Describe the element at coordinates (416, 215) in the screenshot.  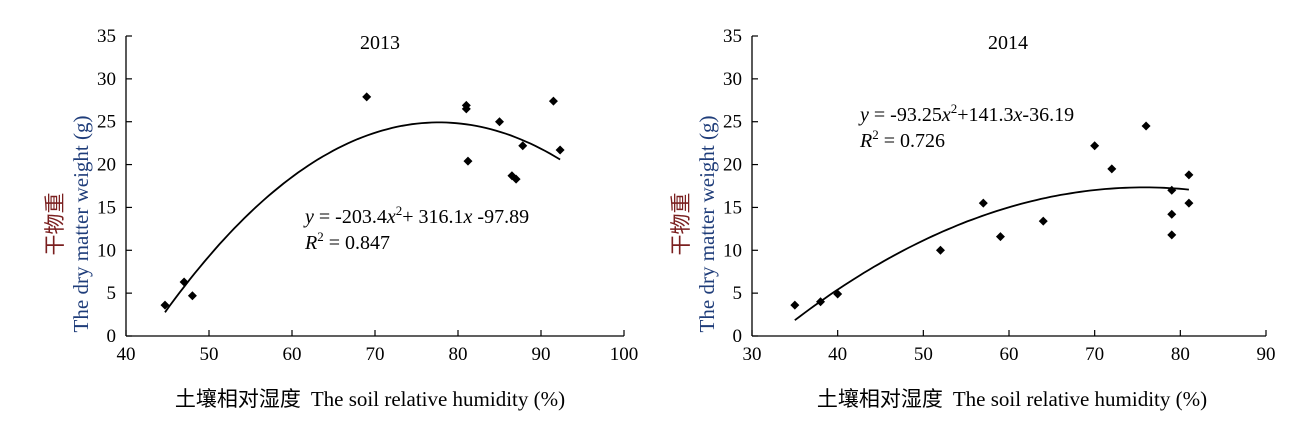
I see `fit-equation: y = -203.4x2+ 316.1x -97.89` at that location.